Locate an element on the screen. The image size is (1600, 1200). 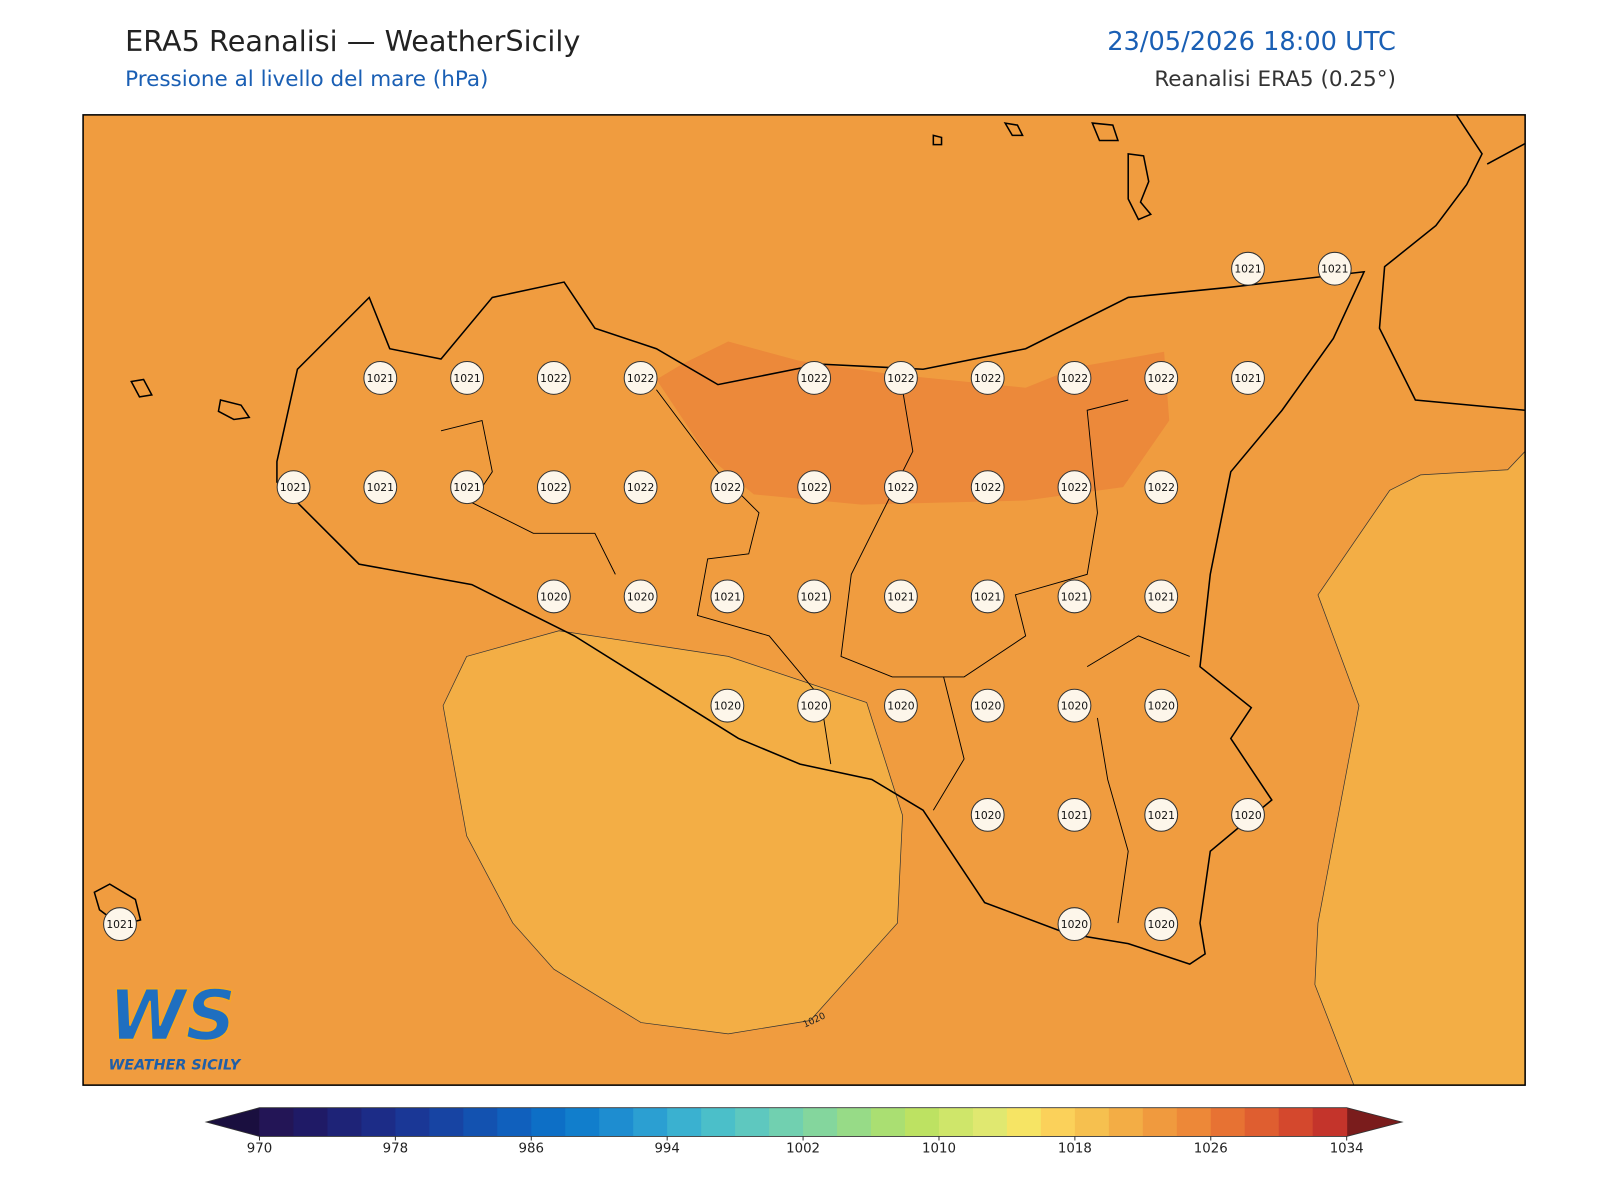
colorbar-tick-label: 978 is located at coordinates (395, 1149).